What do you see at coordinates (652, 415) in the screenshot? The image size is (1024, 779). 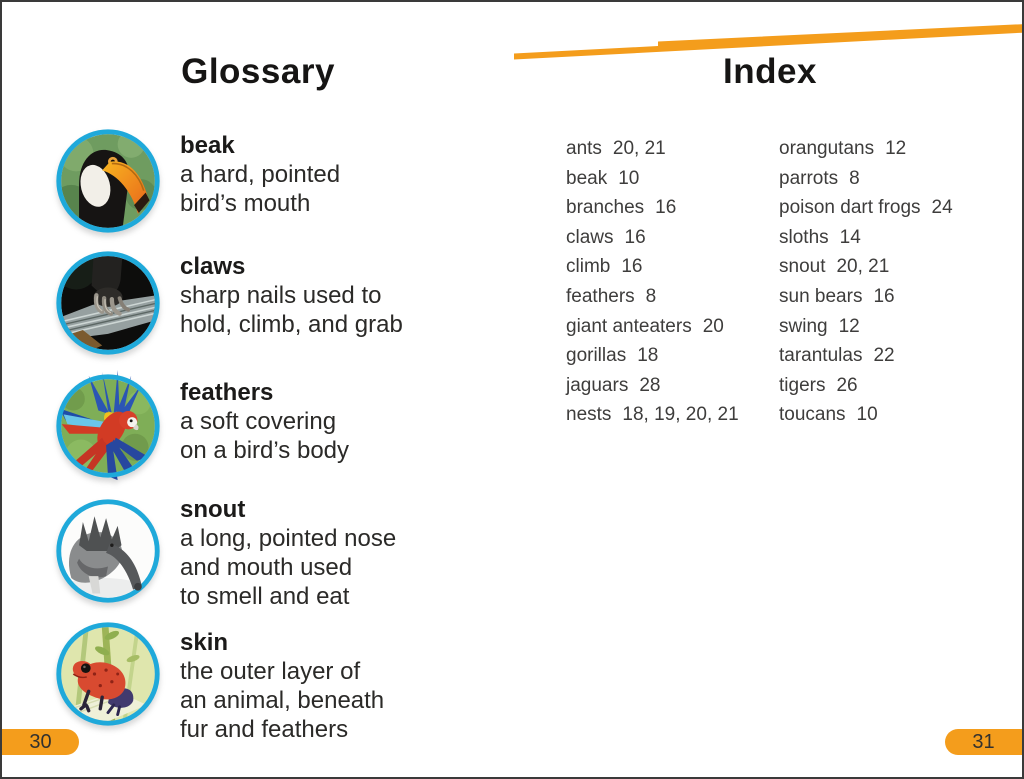 I see `index-entry: nests 18, 19, 20, 21` at bounding box center [652, 415].